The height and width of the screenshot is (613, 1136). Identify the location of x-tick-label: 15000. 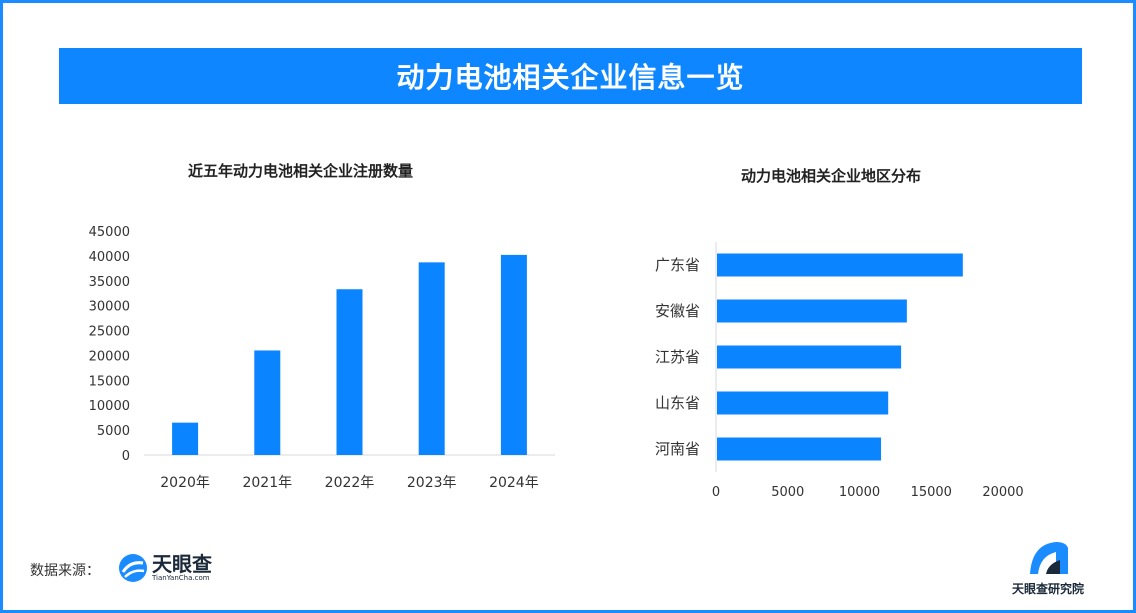
(931, 492).